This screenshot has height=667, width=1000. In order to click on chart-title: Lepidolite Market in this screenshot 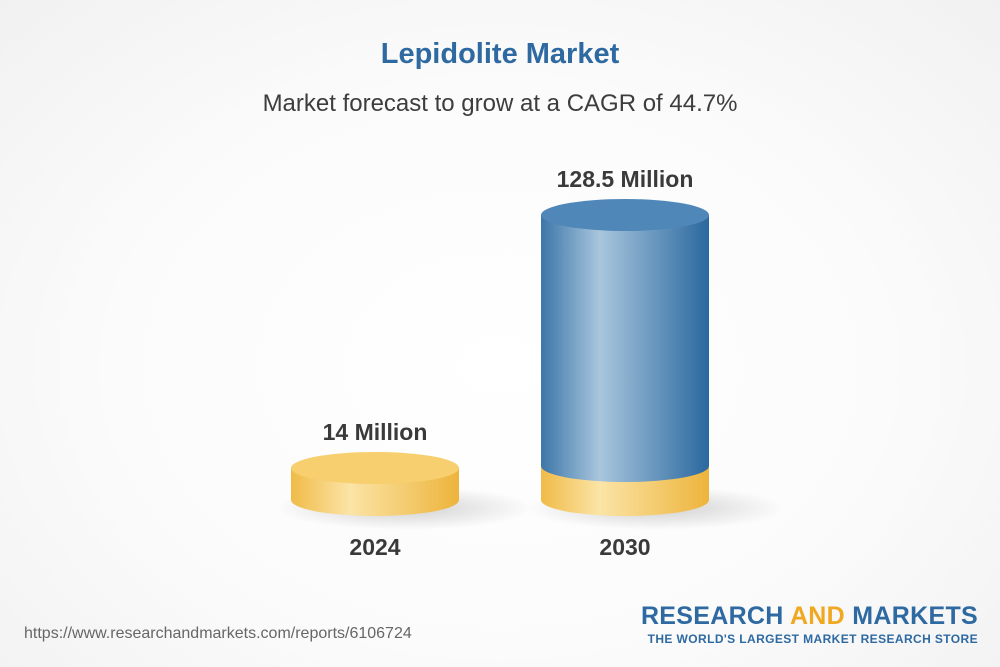, I will do `click(500, 54)`.